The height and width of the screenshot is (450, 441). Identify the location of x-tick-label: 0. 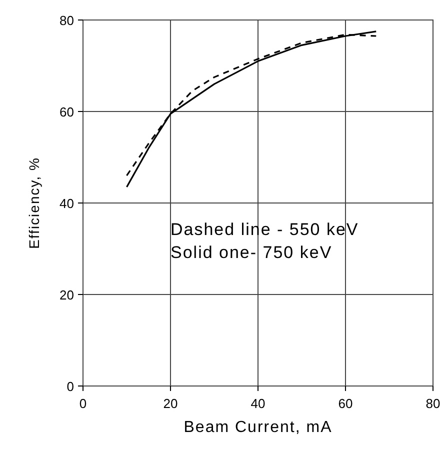
(83, 403).